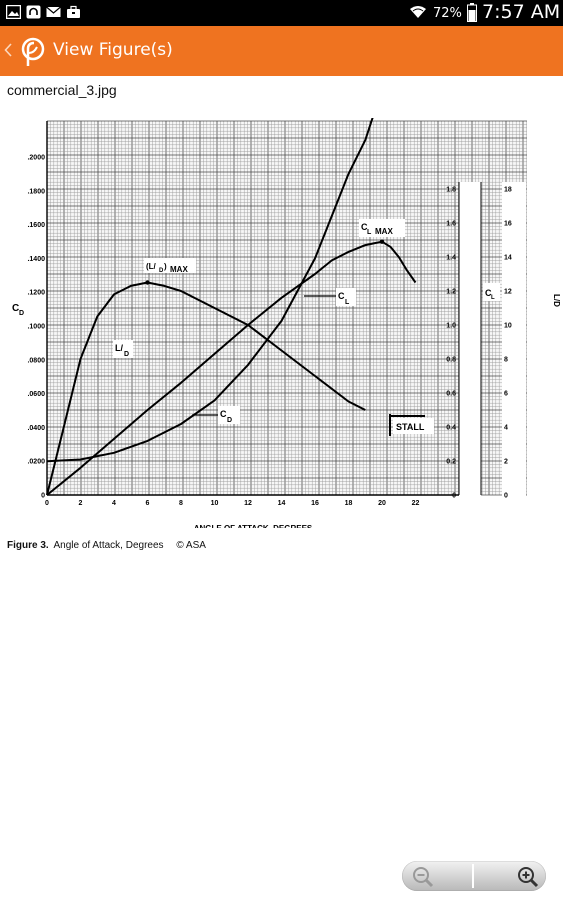 This screenshot has width=563, height=900. Describe the element at coordinates (13, 12) in the screenshot. I see `picture-icon` at that location.